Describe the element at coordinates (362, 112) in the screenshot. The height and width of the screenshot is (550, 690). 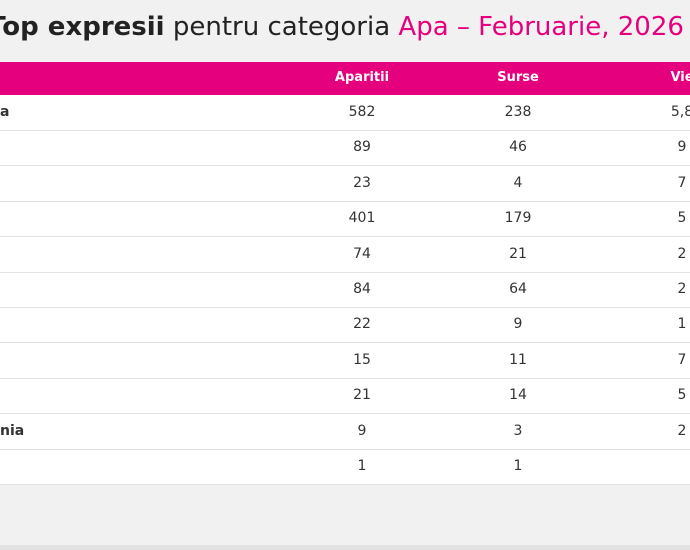
I see `cell-value: 582` at that location.